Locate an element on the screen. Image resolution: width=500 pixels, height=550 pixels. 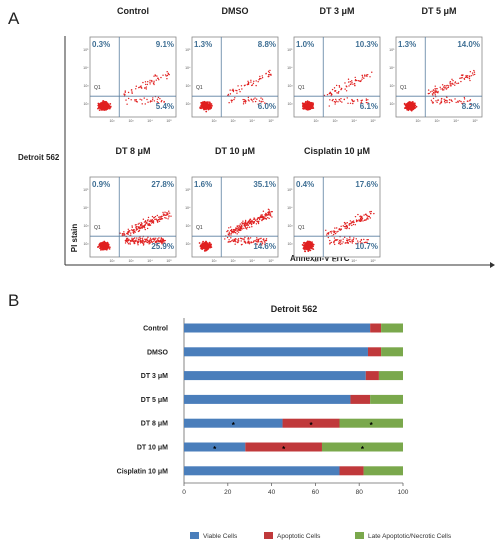
quadrant-ul-percent: 1.0% is located at coordinates (305, 44).